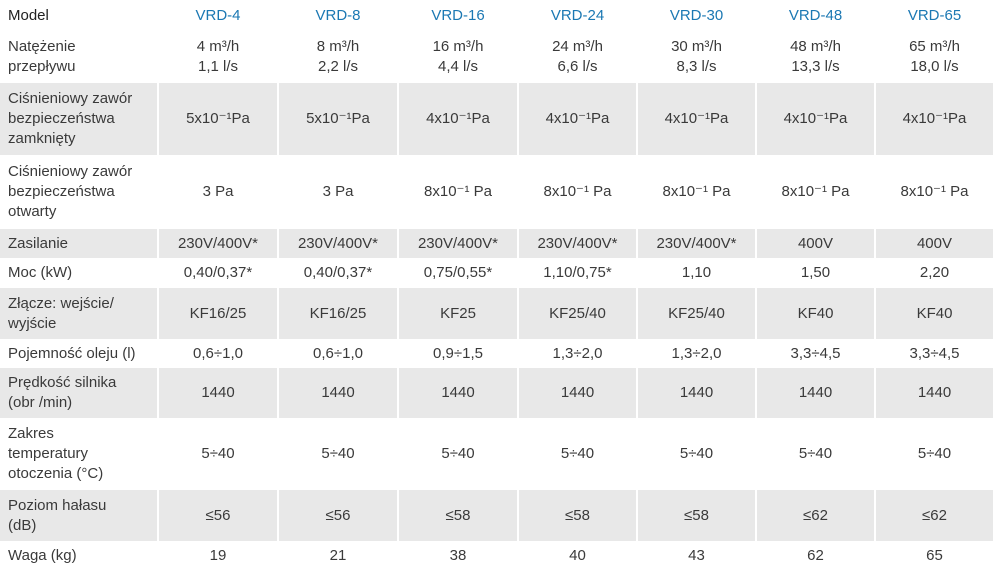 The image size is (993, 571). What do you see at coordinates (338, 191) in the screenshot?
I see `value-line: 3 Pa` at bounding box center [338, 191].